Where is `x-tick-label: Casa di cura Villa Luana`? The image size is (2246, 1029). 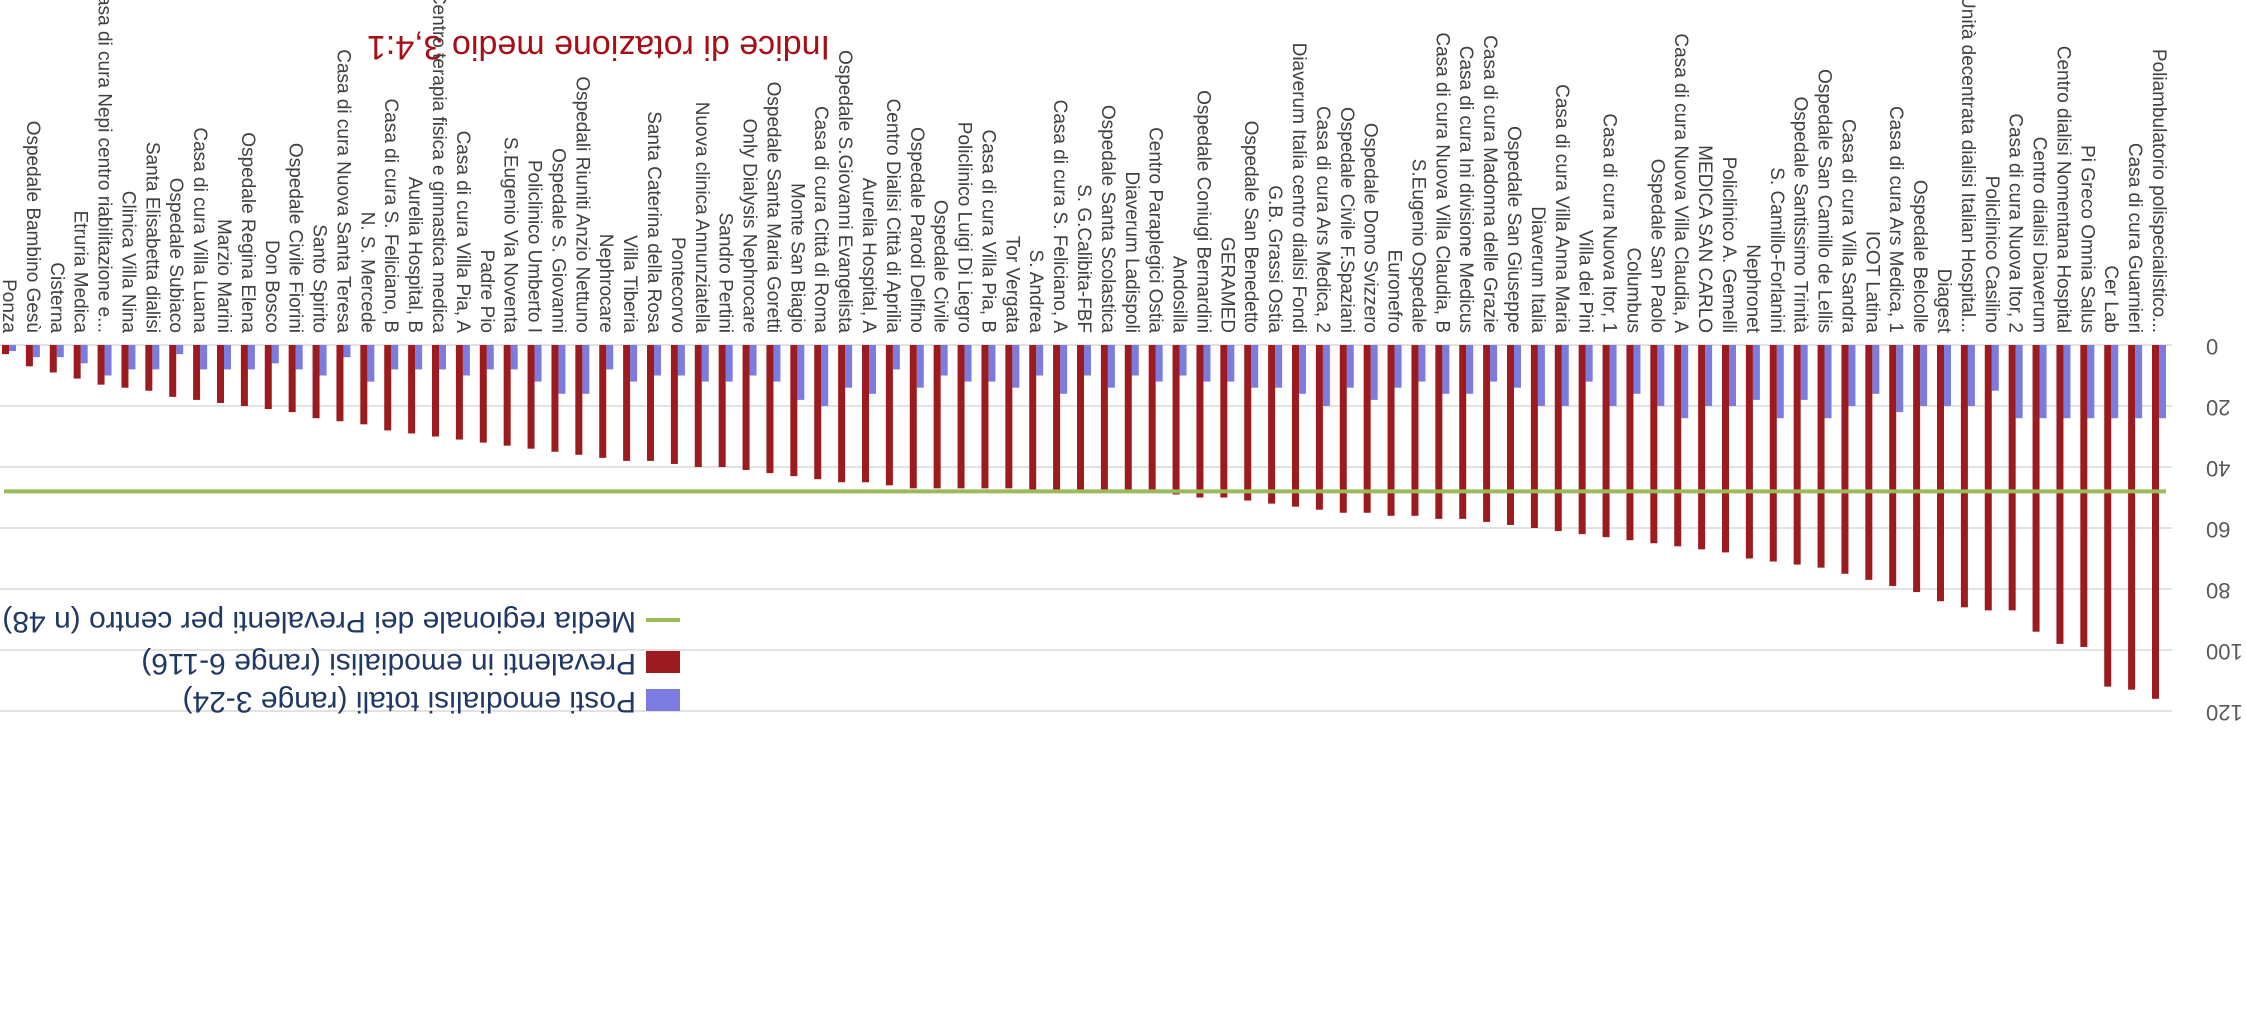 x-tick-label: Casa di cura Villa Luana is located at coordinates (199, 230).